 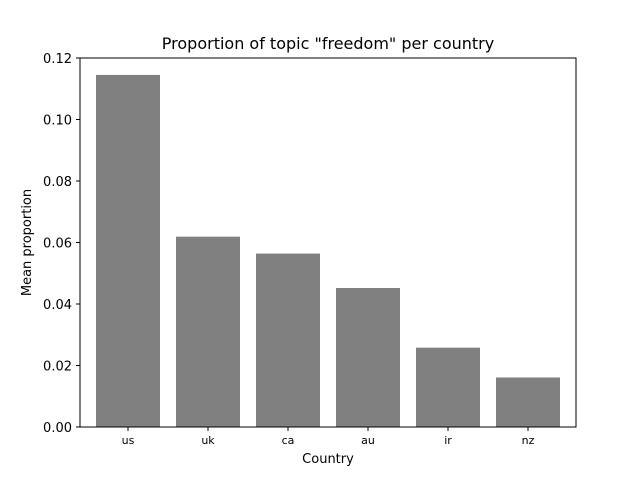 I want to click on bar-uk, so click(x=208, y=331).